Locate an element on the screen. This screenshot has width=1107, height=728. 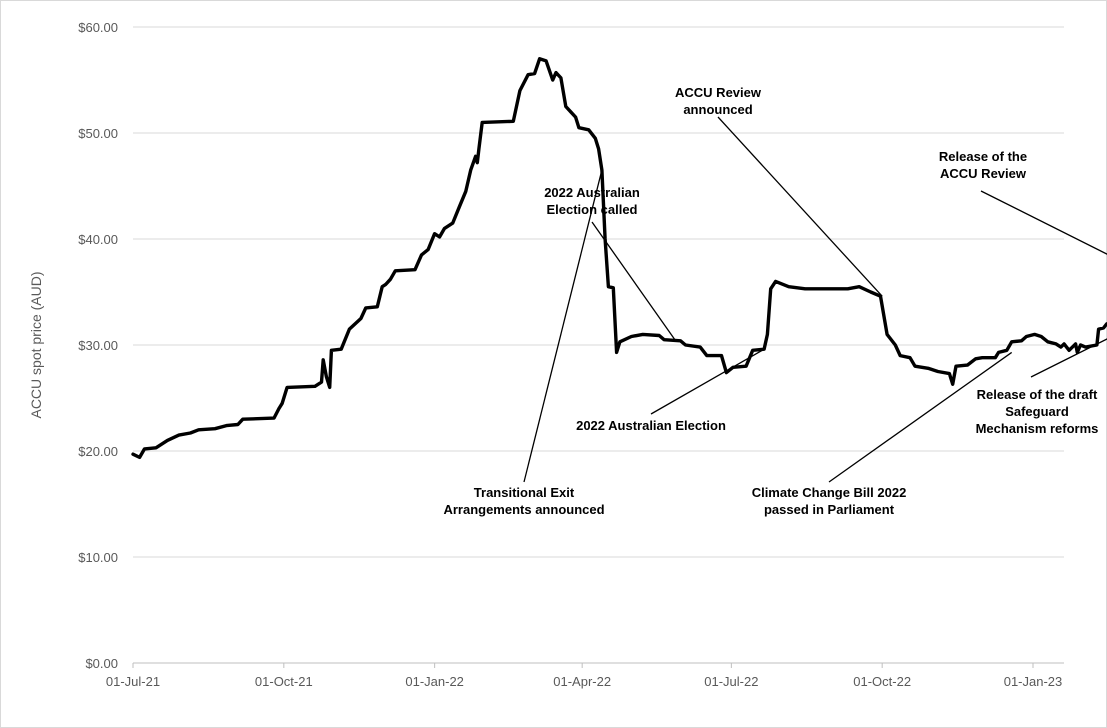
annotation-label-line: 2022 Australian Election is located at coordinates (651, 425).